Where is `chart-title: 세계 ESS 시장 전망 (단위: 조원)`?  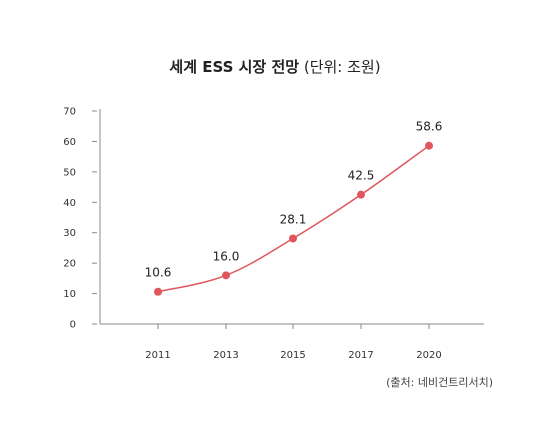
chart-title: 세계 ESS 시장 전망 (단위: 조원) is located at coordinates (275, 66).